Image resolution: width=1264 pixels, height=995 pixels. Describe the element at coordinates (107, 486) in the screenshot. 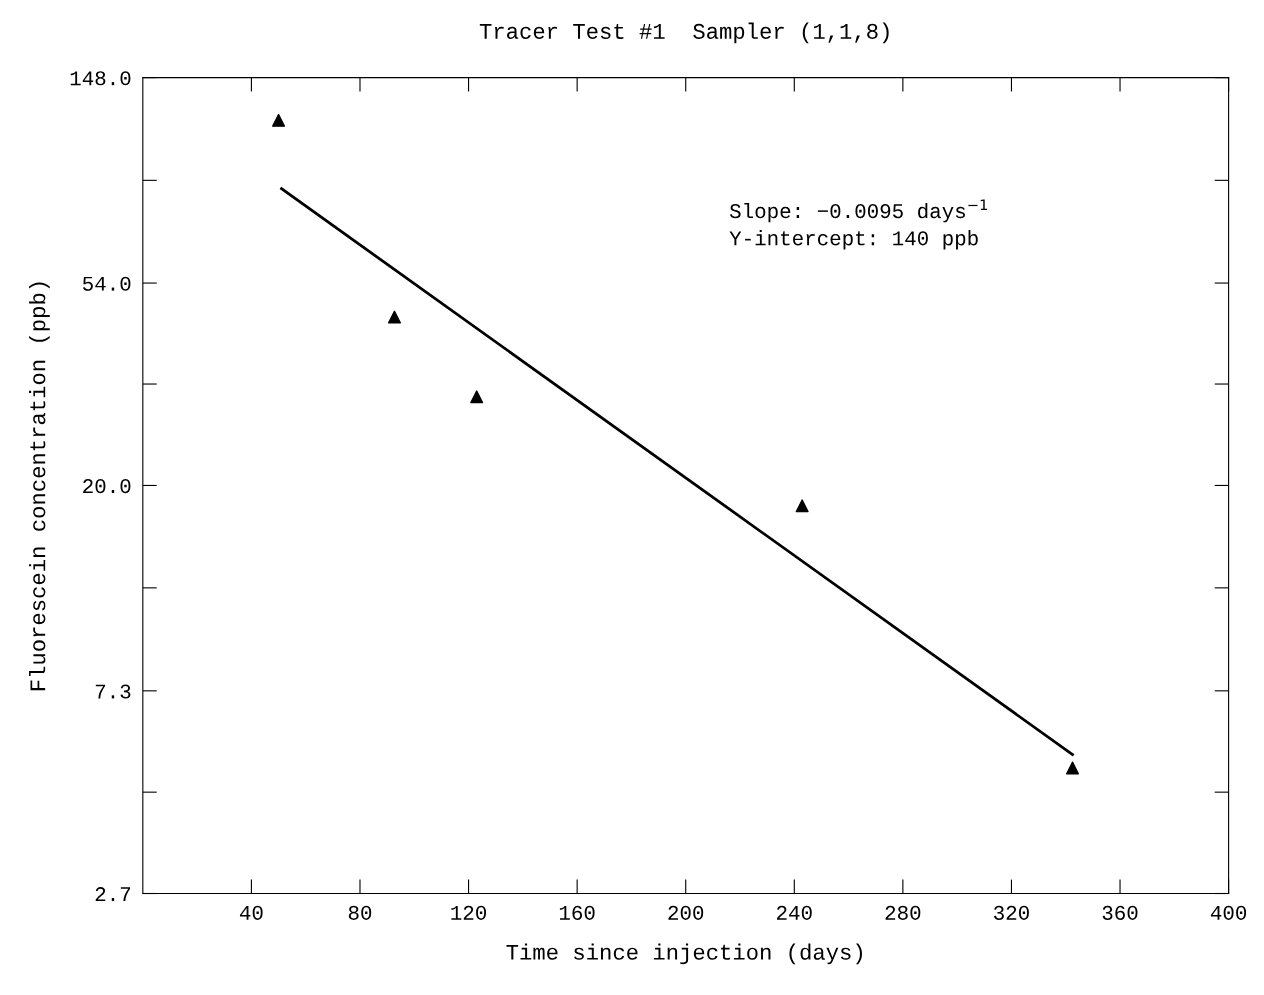

I see `y-tick-label: 20.0` at that location.